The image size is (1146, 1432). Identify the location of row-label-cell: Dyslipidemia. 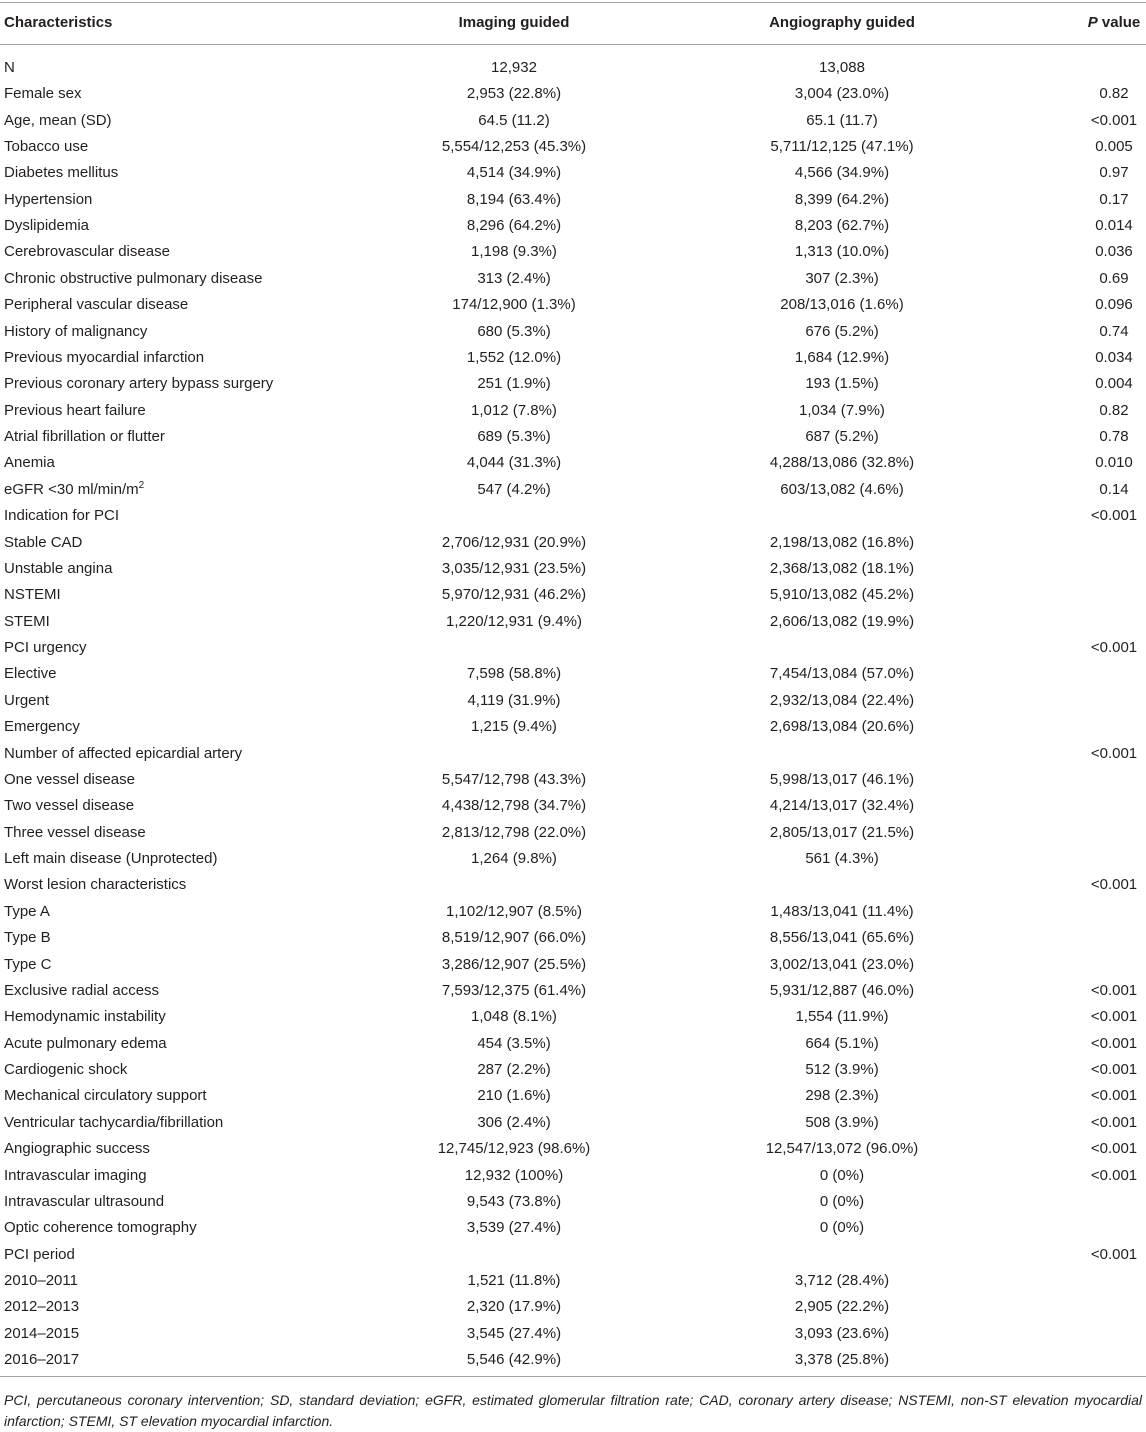
(174, 226).